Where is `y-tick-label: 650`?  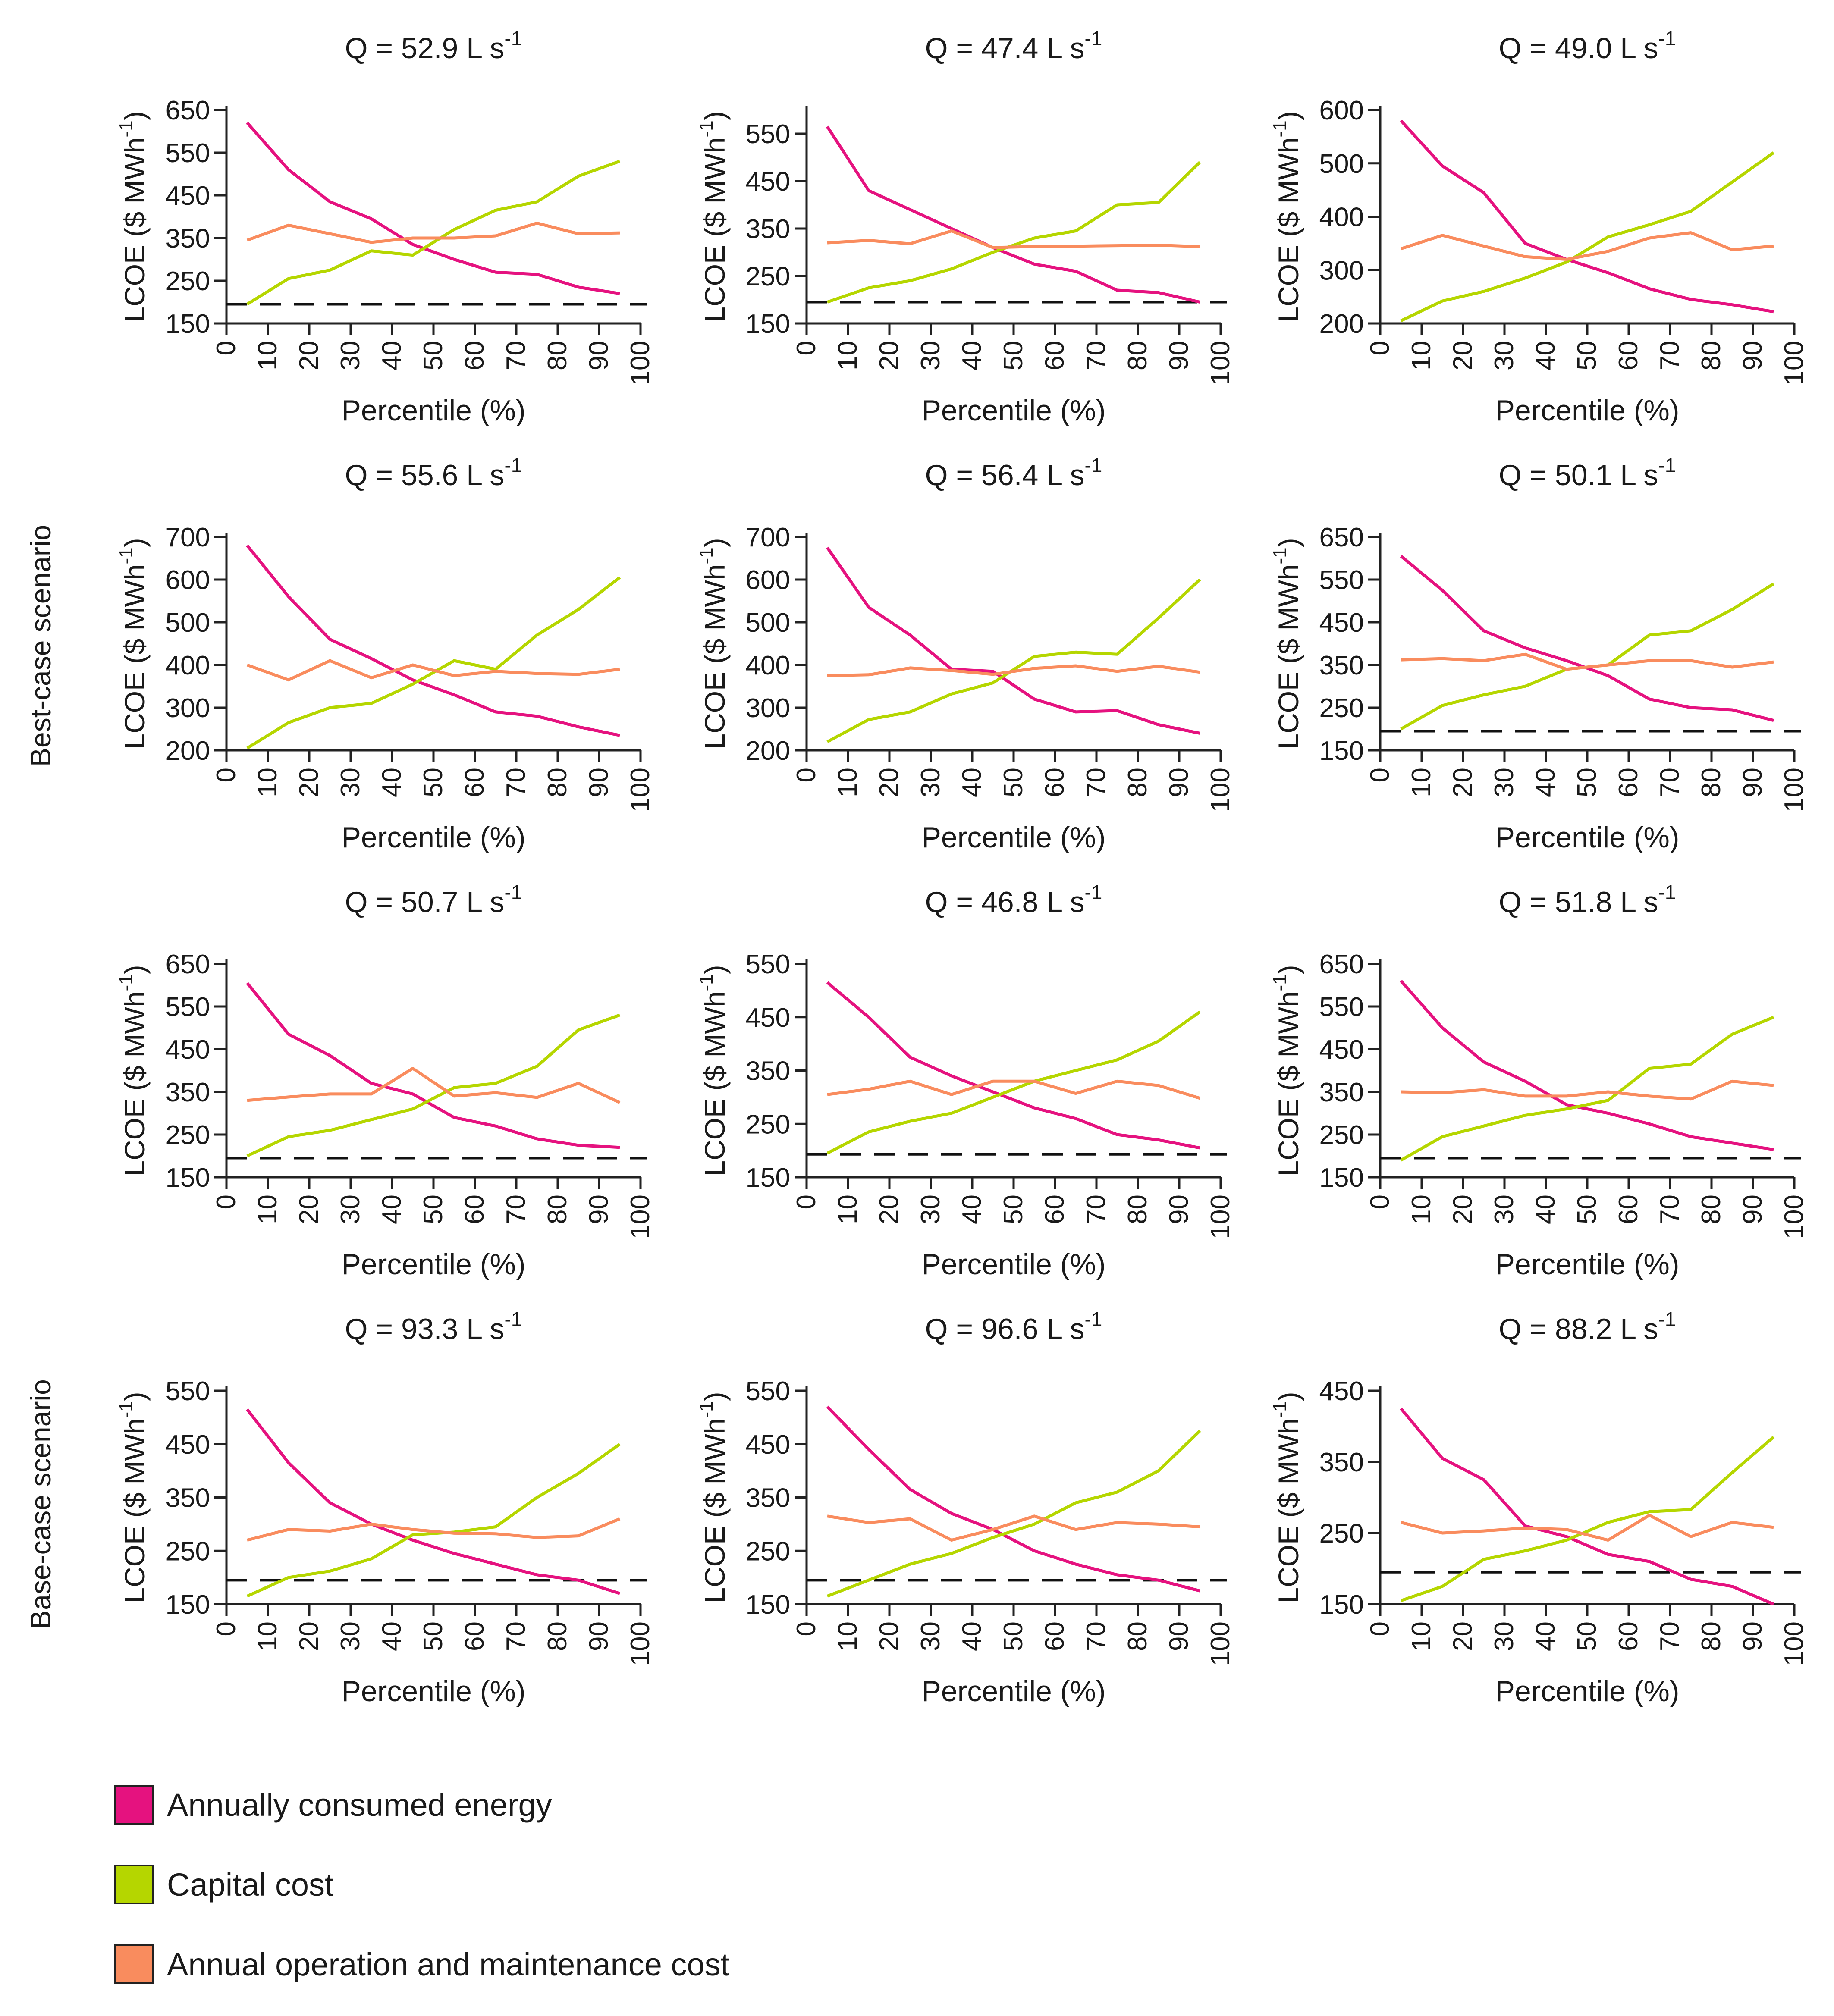 y-tick-label: 650 is located at coordinates (188, 964).